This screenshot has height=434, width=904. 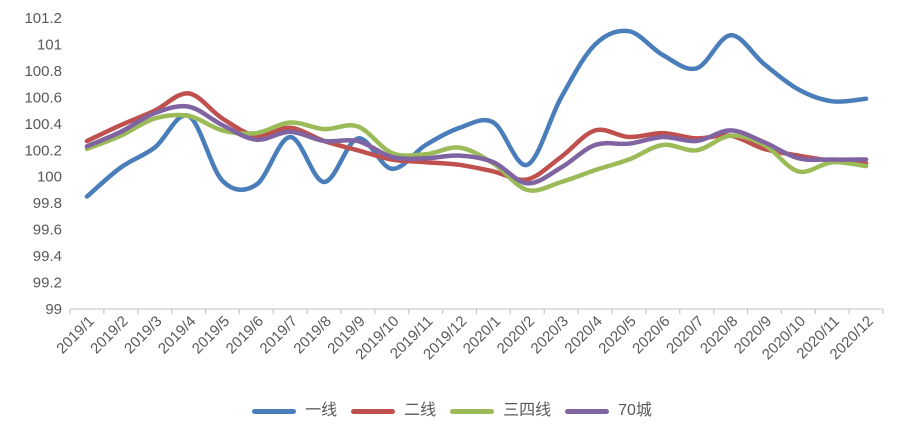 I want to click on y-tick-label: 100.2, so click(x=43, y=150).